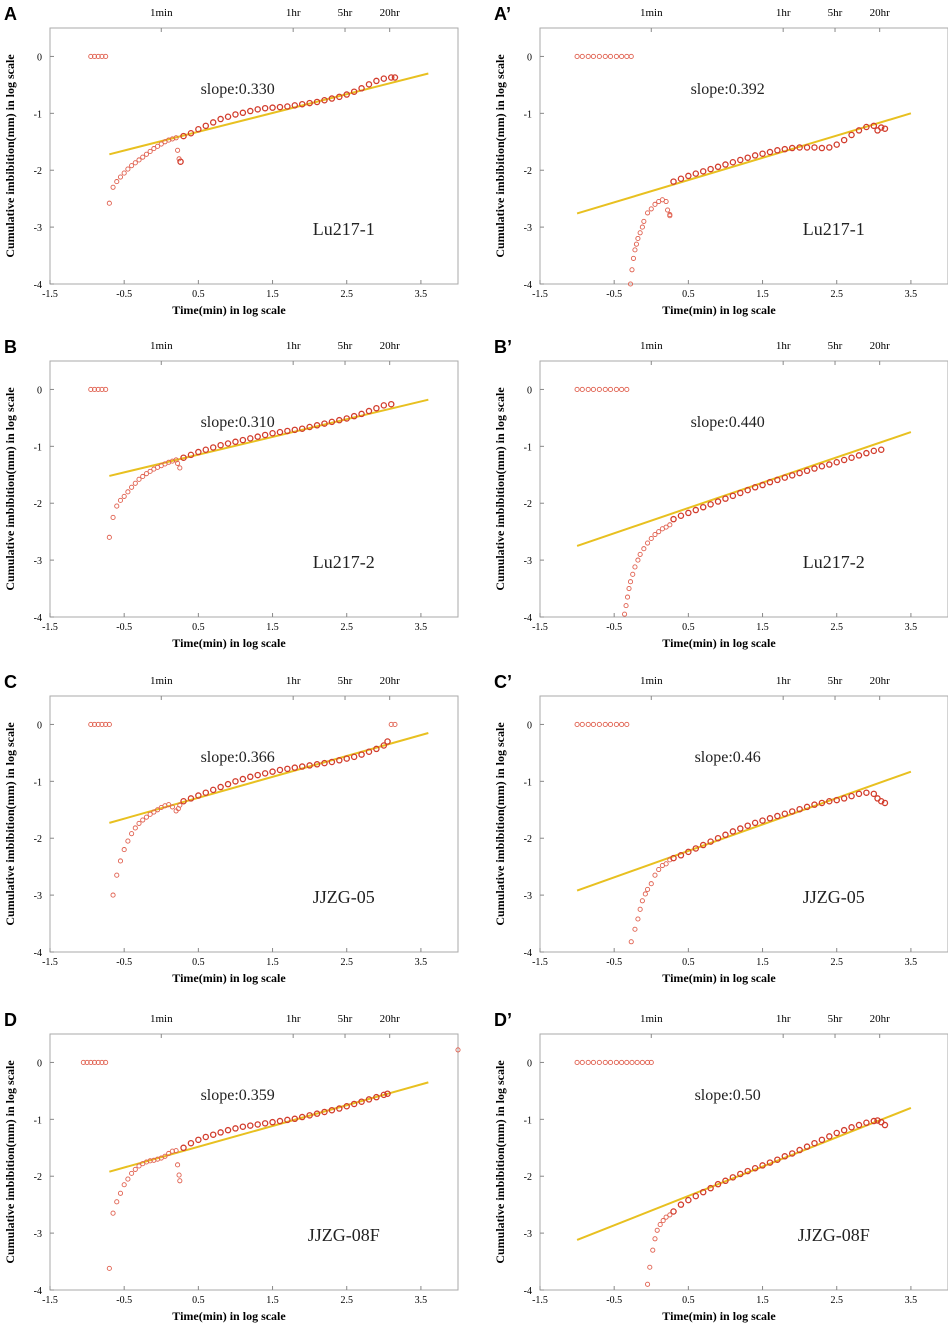  Describe the element at coordinates (421, 962) in the screenshot. I see `x-tick-label: 3.5` at that location.